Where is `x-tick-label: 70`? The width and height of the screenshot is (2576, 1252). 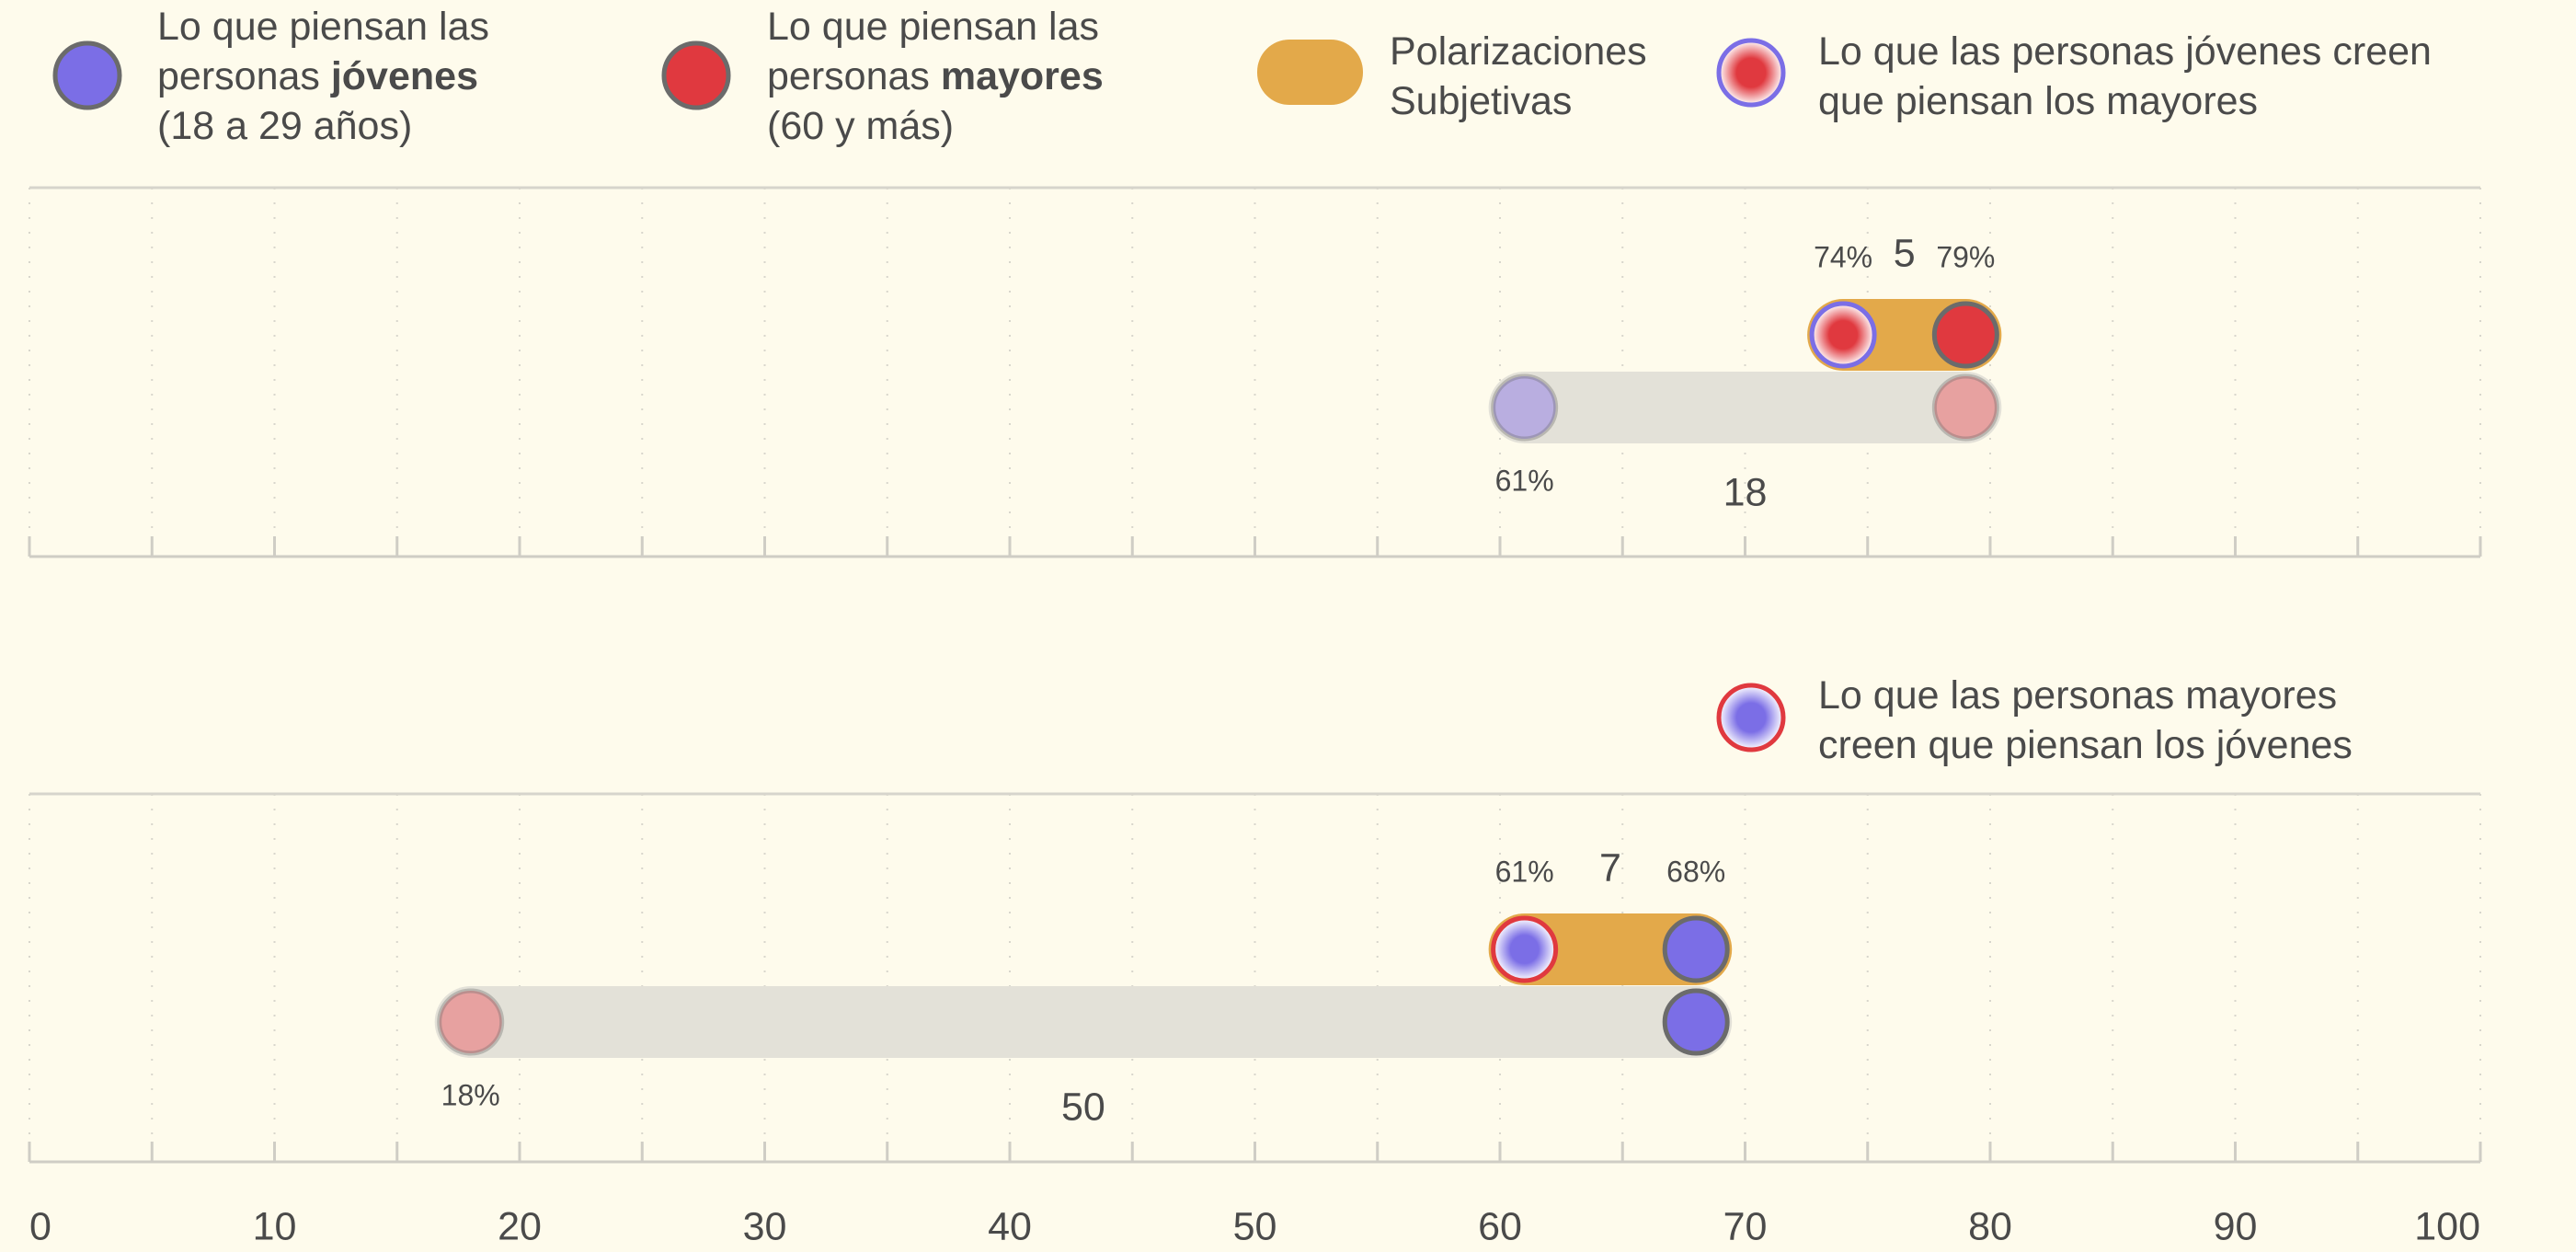 x-tick-label: 70 is located at coordinates (1745, 1226).